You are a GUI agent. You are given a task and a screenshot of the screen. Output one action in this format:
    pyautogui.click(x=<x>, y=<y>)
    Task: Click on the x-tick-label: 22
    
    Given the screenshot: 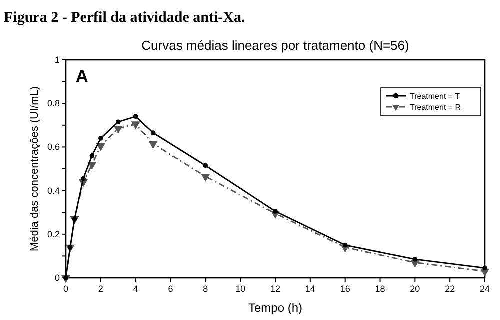 What is the action you would take?
    pyautogui.click(x=450, y=289)
    